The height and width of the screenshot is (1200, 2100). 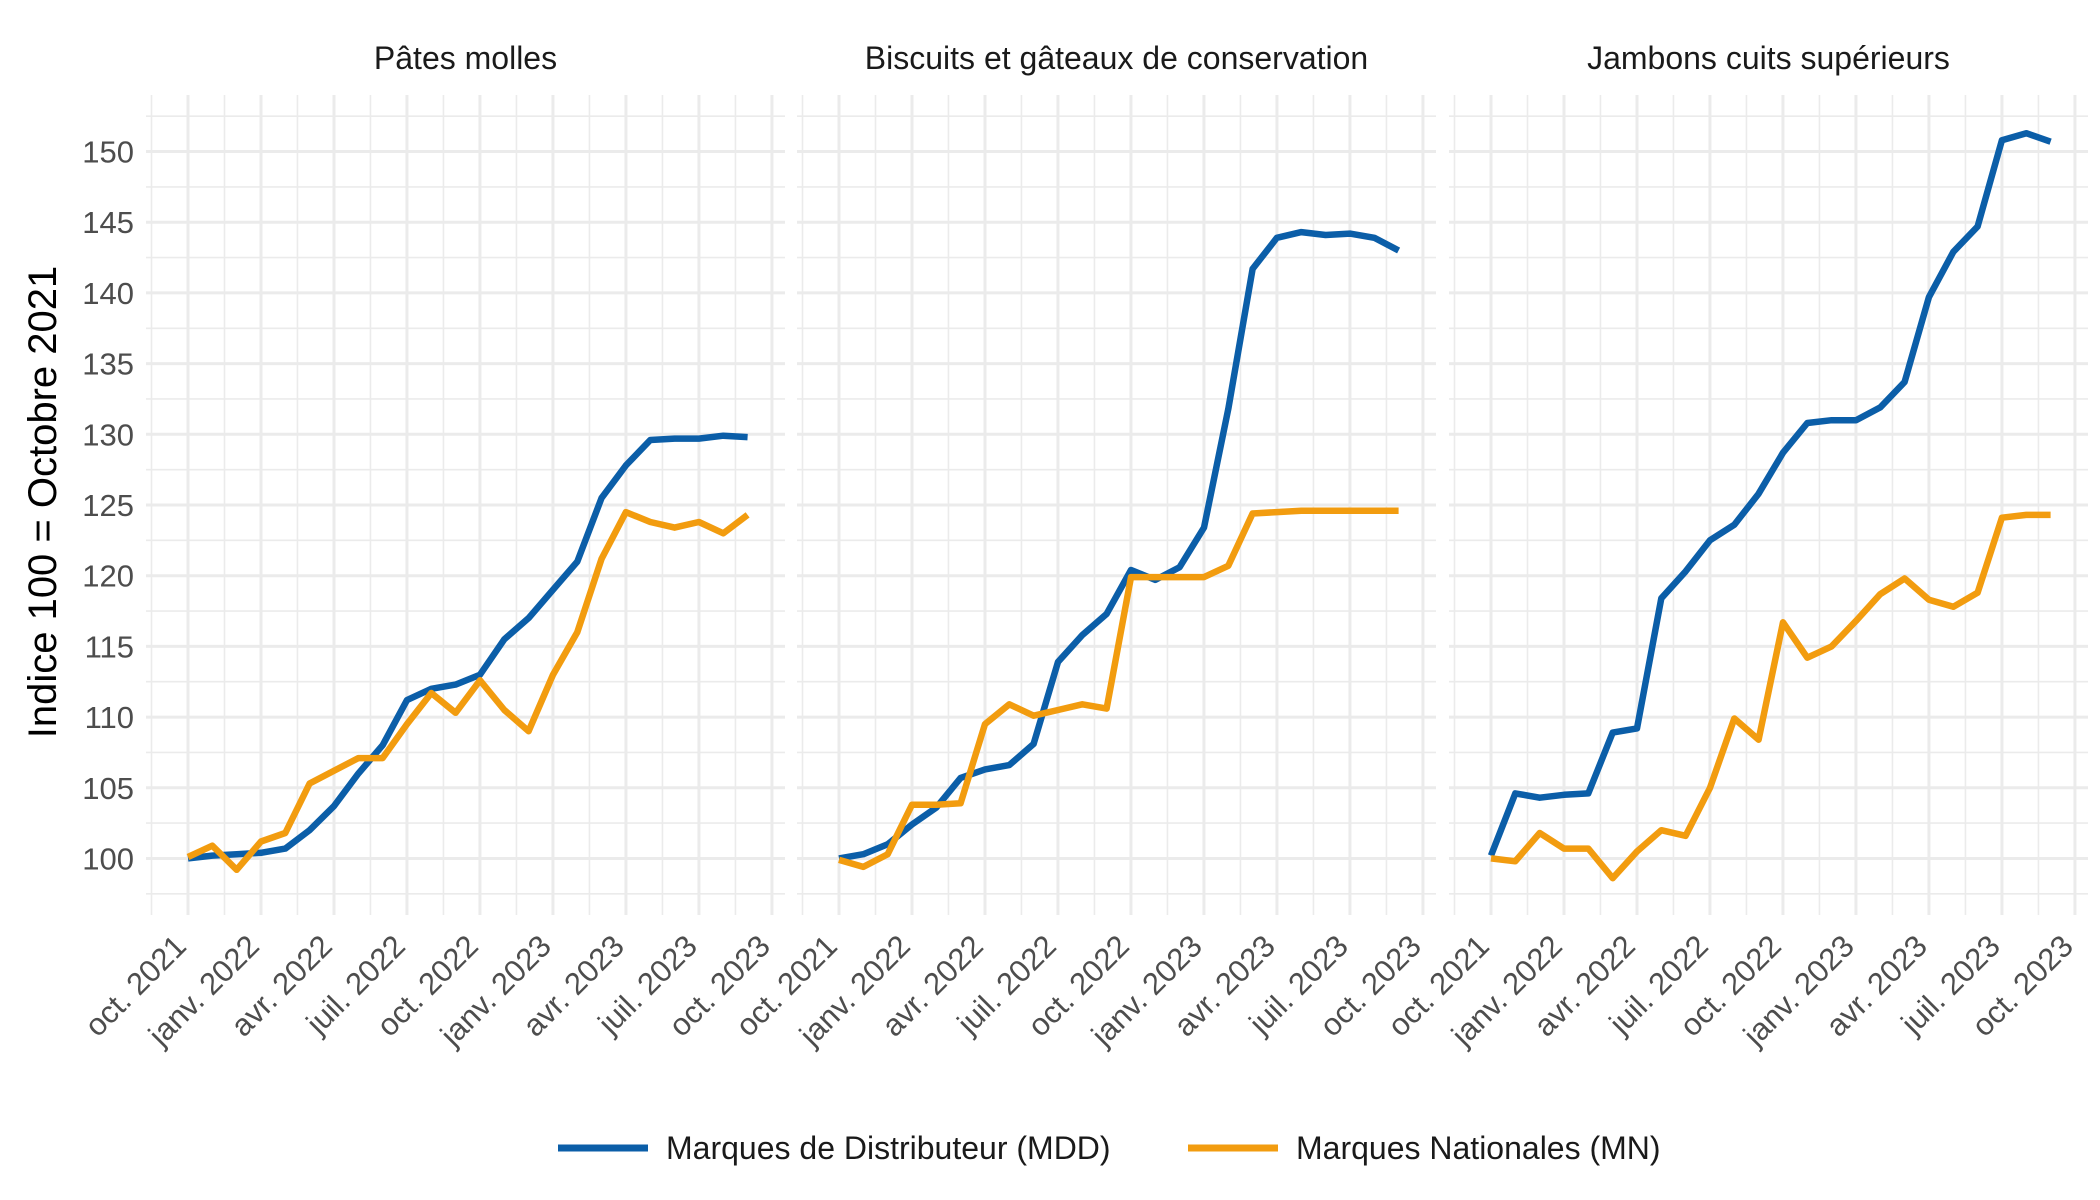 What do you see at coordinates (108, 788) in the screenshot?
I see `y-tick-label: 105` at bounding box center [108, 788].